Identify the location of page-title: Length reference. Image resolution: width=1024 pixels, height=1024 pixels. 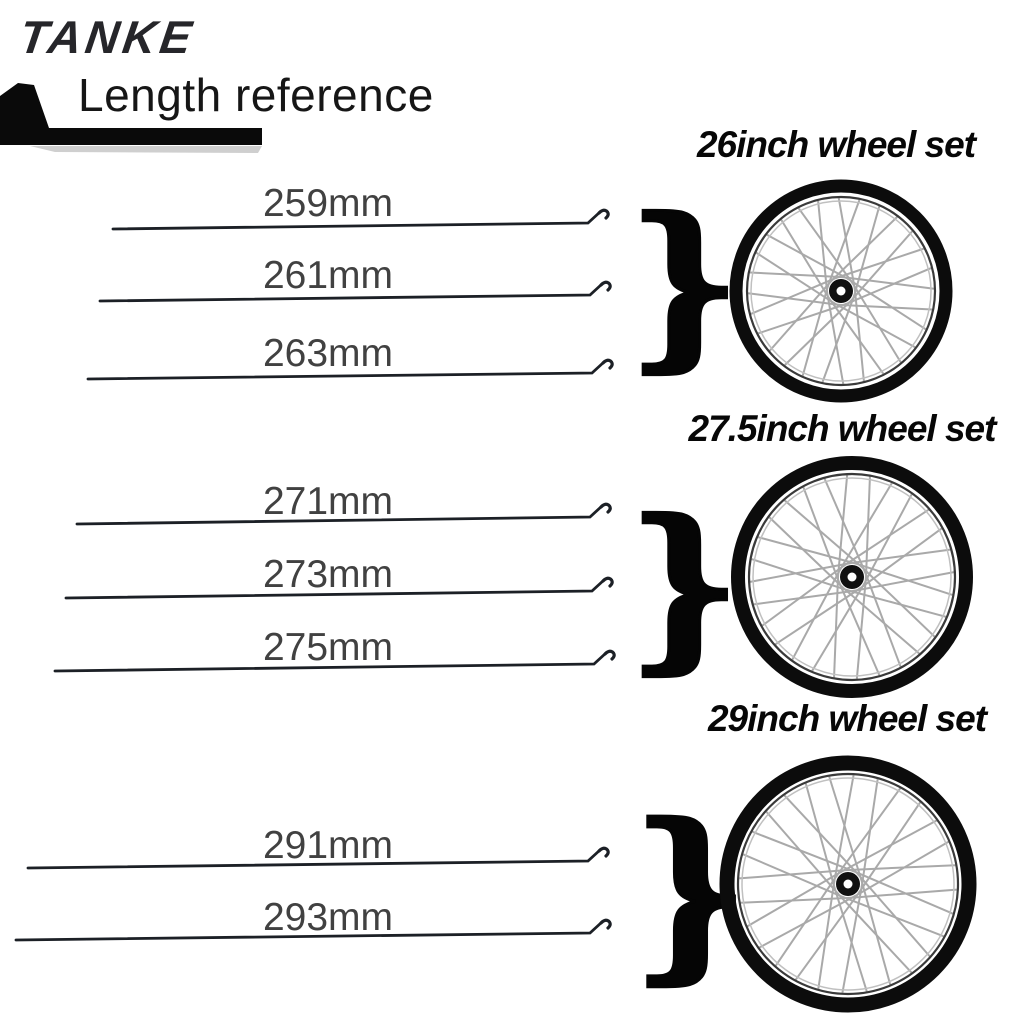
(256, 95).